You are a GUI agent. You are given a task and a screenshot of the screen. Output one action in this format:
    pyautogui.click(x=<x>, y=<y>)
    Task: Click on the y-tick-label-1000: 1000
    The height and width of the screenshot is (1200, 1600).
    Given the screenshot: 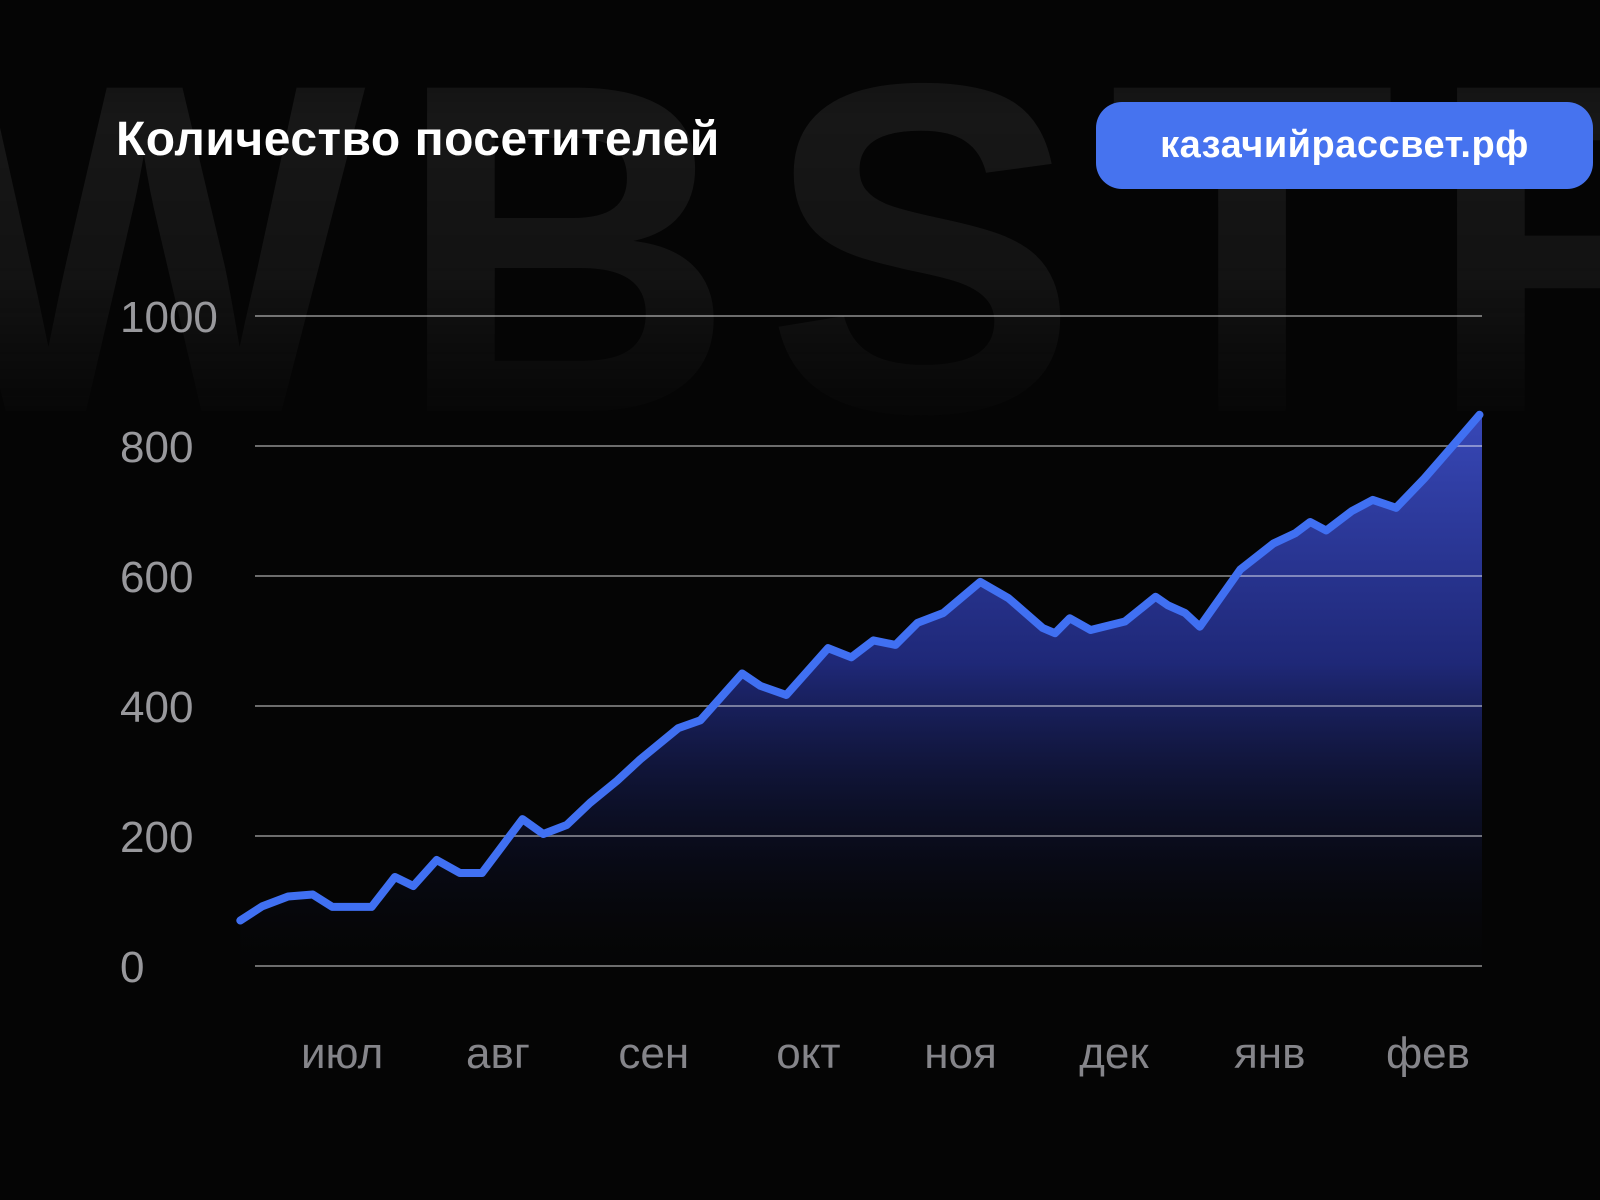 What is the action you would take?
    pyautogui.click(x=169, y=317)
    